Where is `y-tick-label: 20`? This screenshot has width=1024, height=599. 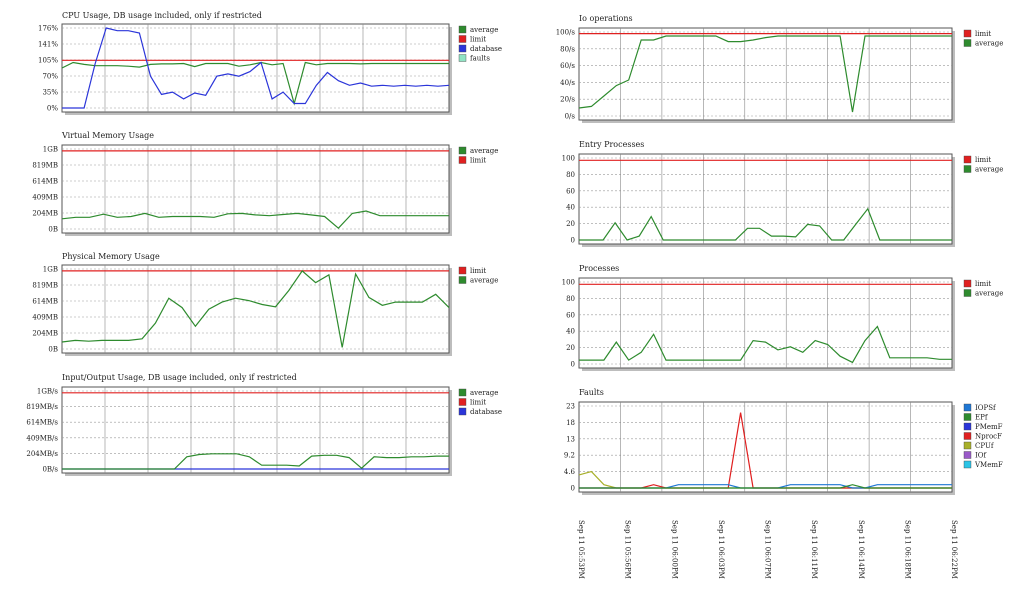 y-tick-label: 20 is located at coordinates (570, 348).